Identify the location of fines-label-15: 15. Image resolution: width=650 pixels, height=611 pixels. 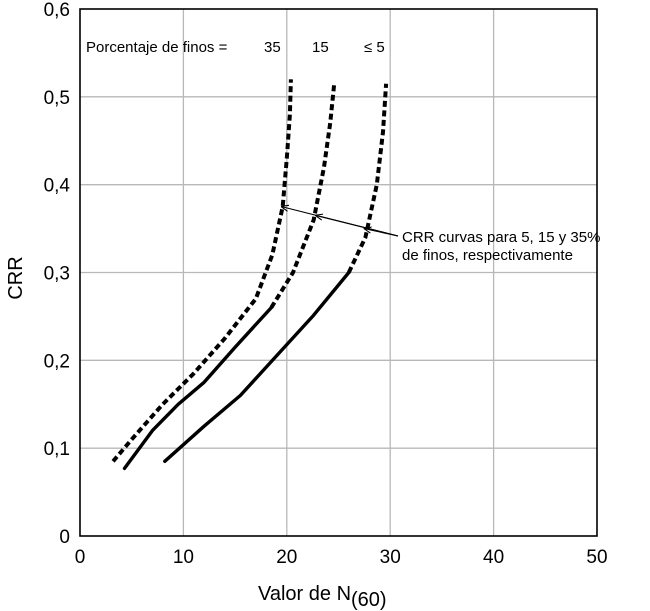
(320, 47).